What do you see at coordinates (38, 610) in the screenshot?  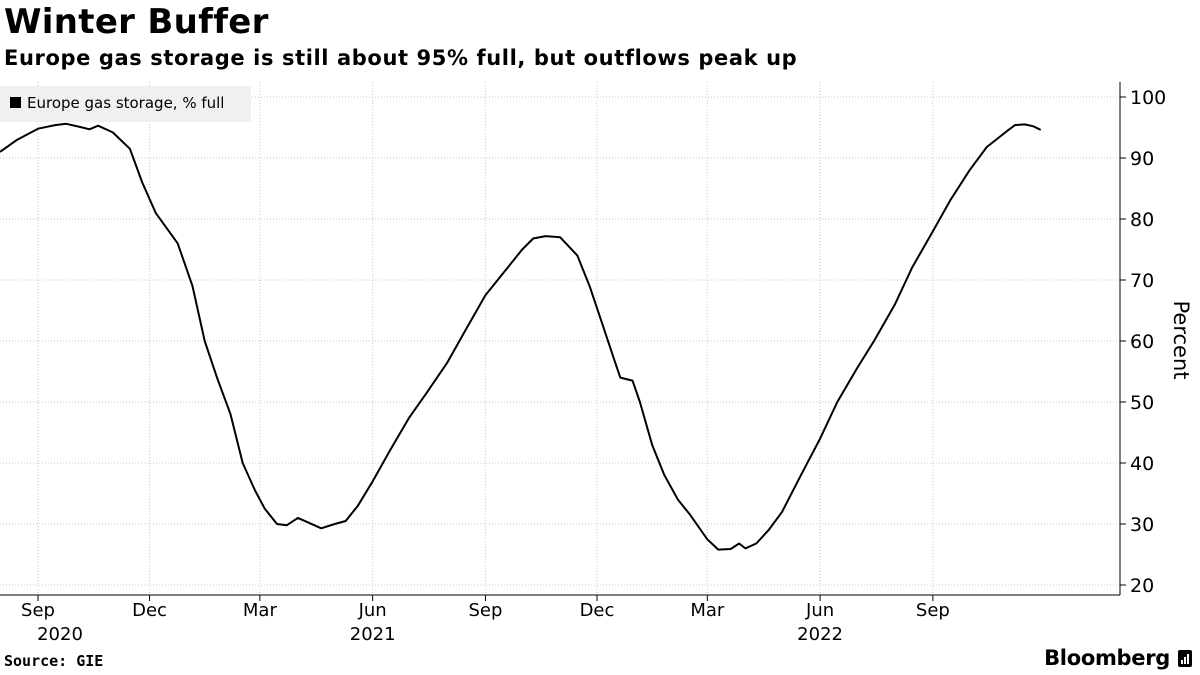 I see `x-tick-label-0: Sep` at bounding box center [38, 610].